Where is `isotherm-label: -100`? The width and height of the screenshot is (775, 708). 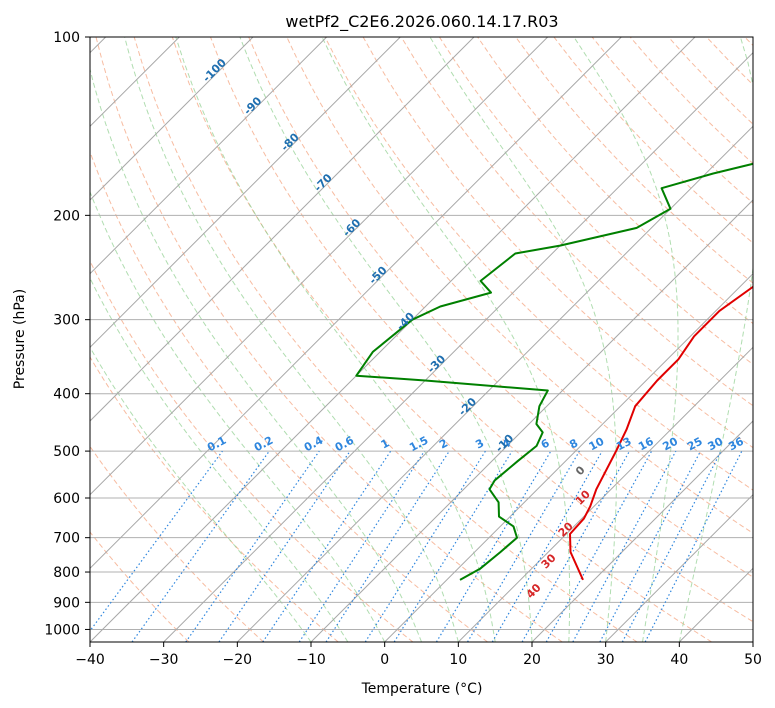
isotherm-label: -100 is located at coordinates (214, 70).